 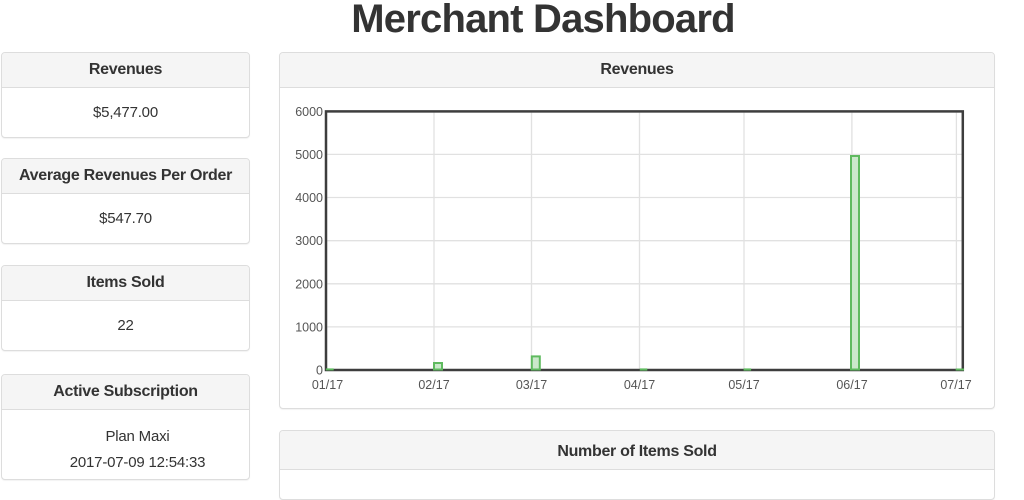 What do you see at coordinates (327, 385) in the screenshot?
I see `svg-text: 01/17` at bounding box center [327, 385].